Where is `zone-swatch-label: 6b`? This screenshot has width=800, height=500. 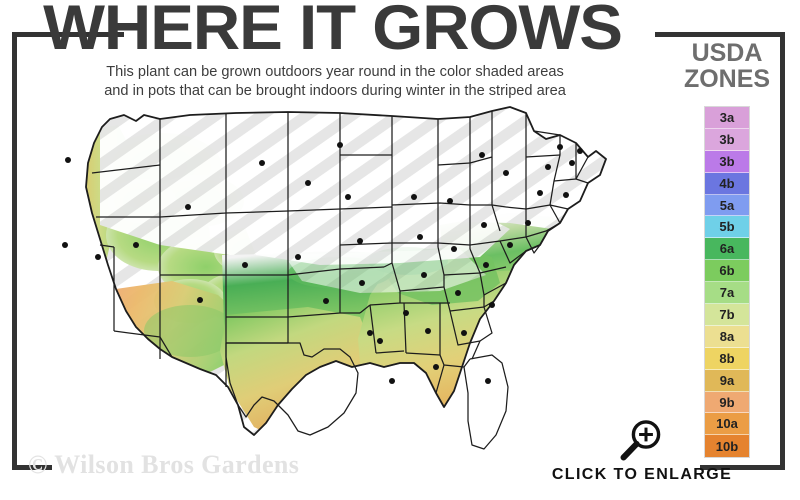 zone-swatch-label: 6b is located at coordinates (727, 271).